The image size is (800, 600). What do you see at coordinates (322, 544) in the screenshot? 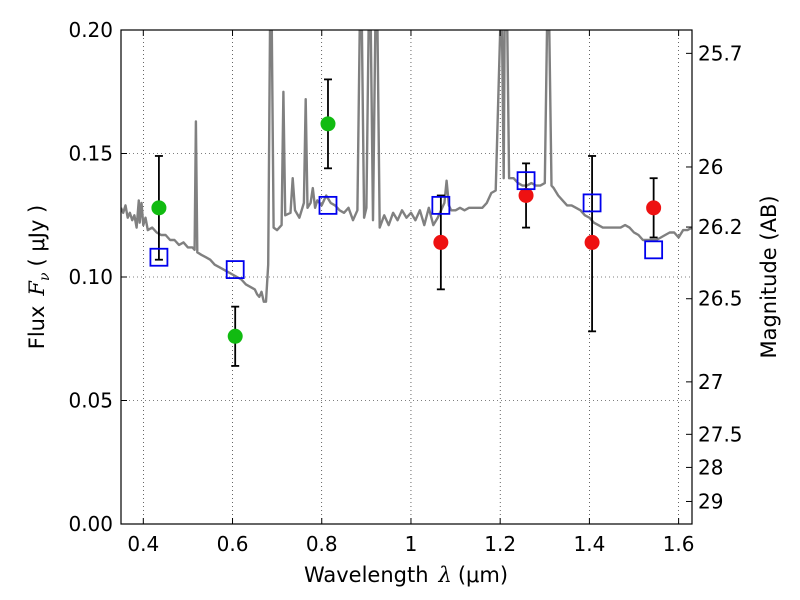
I see `x-tick-label: 0.8` at bounding box center [322, 544].